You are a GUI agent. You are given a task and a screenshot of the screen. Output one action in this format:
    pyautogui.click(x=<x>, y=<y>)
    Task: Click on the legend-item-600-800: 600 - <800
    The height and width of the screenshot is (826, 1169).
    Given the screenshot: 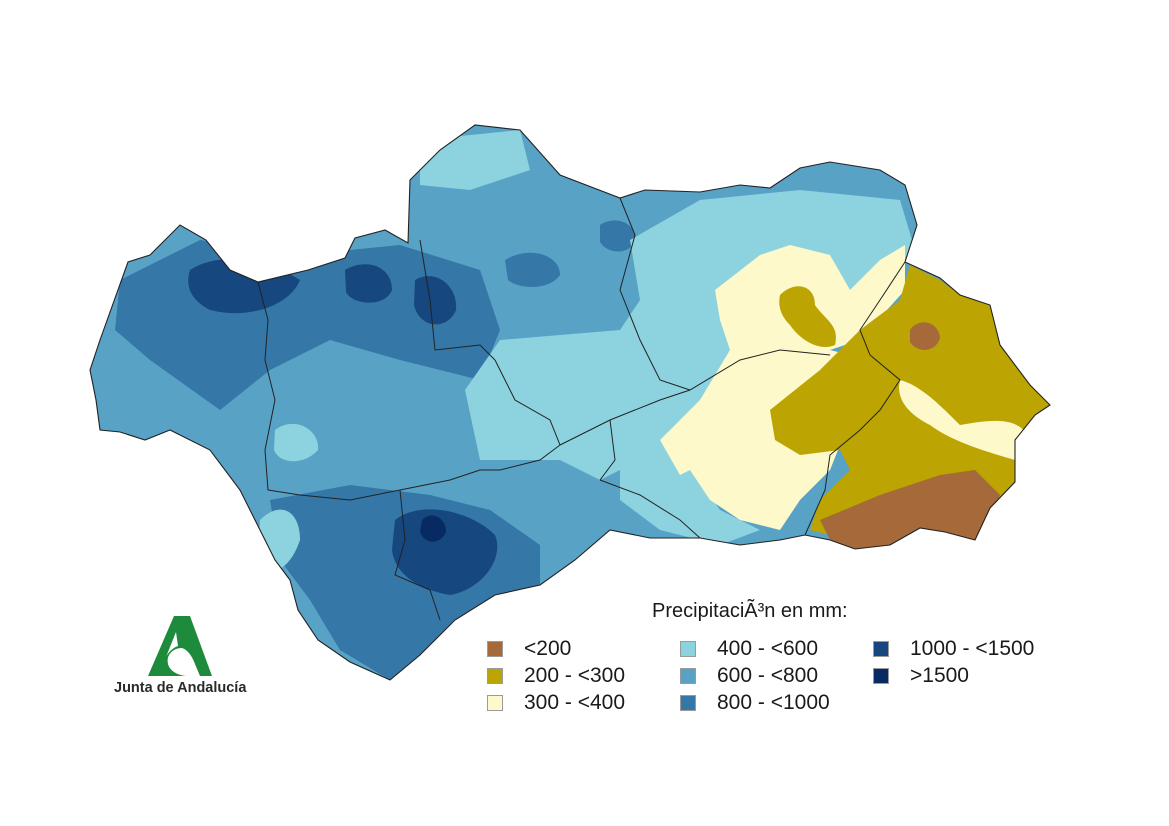 What is the action you would take?
    pyautogui.click(x=749, y=676)
    